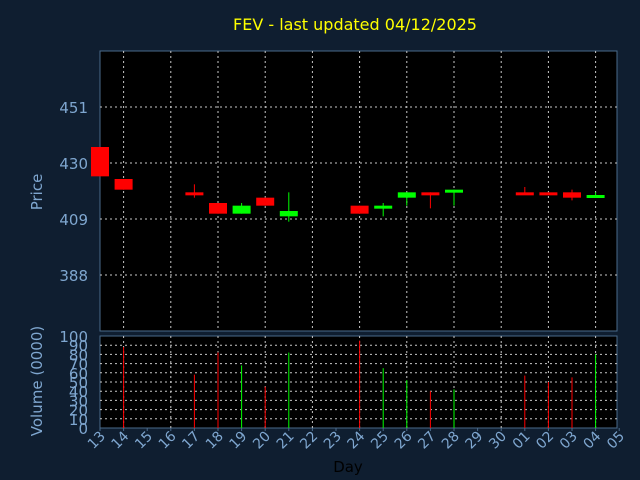  What do you see at coordinates (355, 24) in the screenshot?
I see `chart-title: FEV - last updated 04/12/2025` at bounding box center [355, 24].